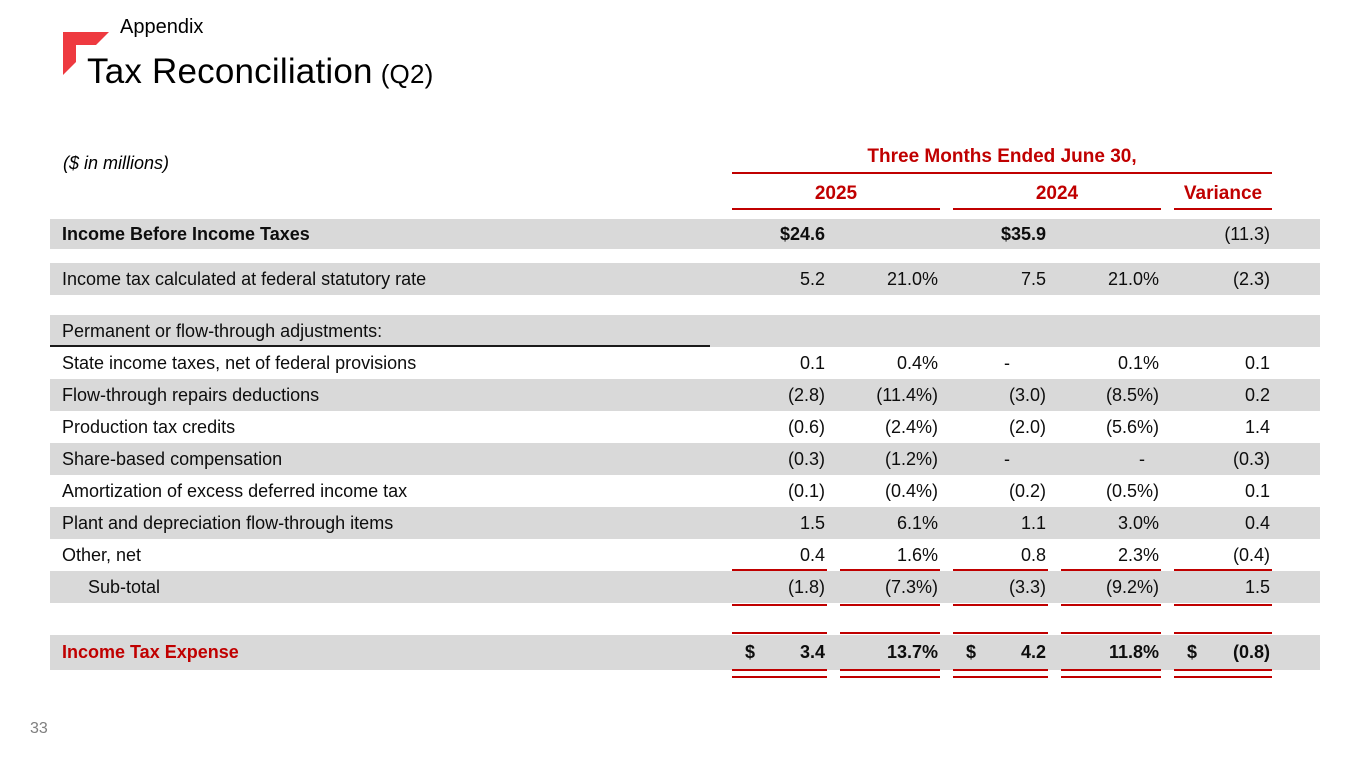  I want to click on cell-variance: (11.3), so click(1247, 234).